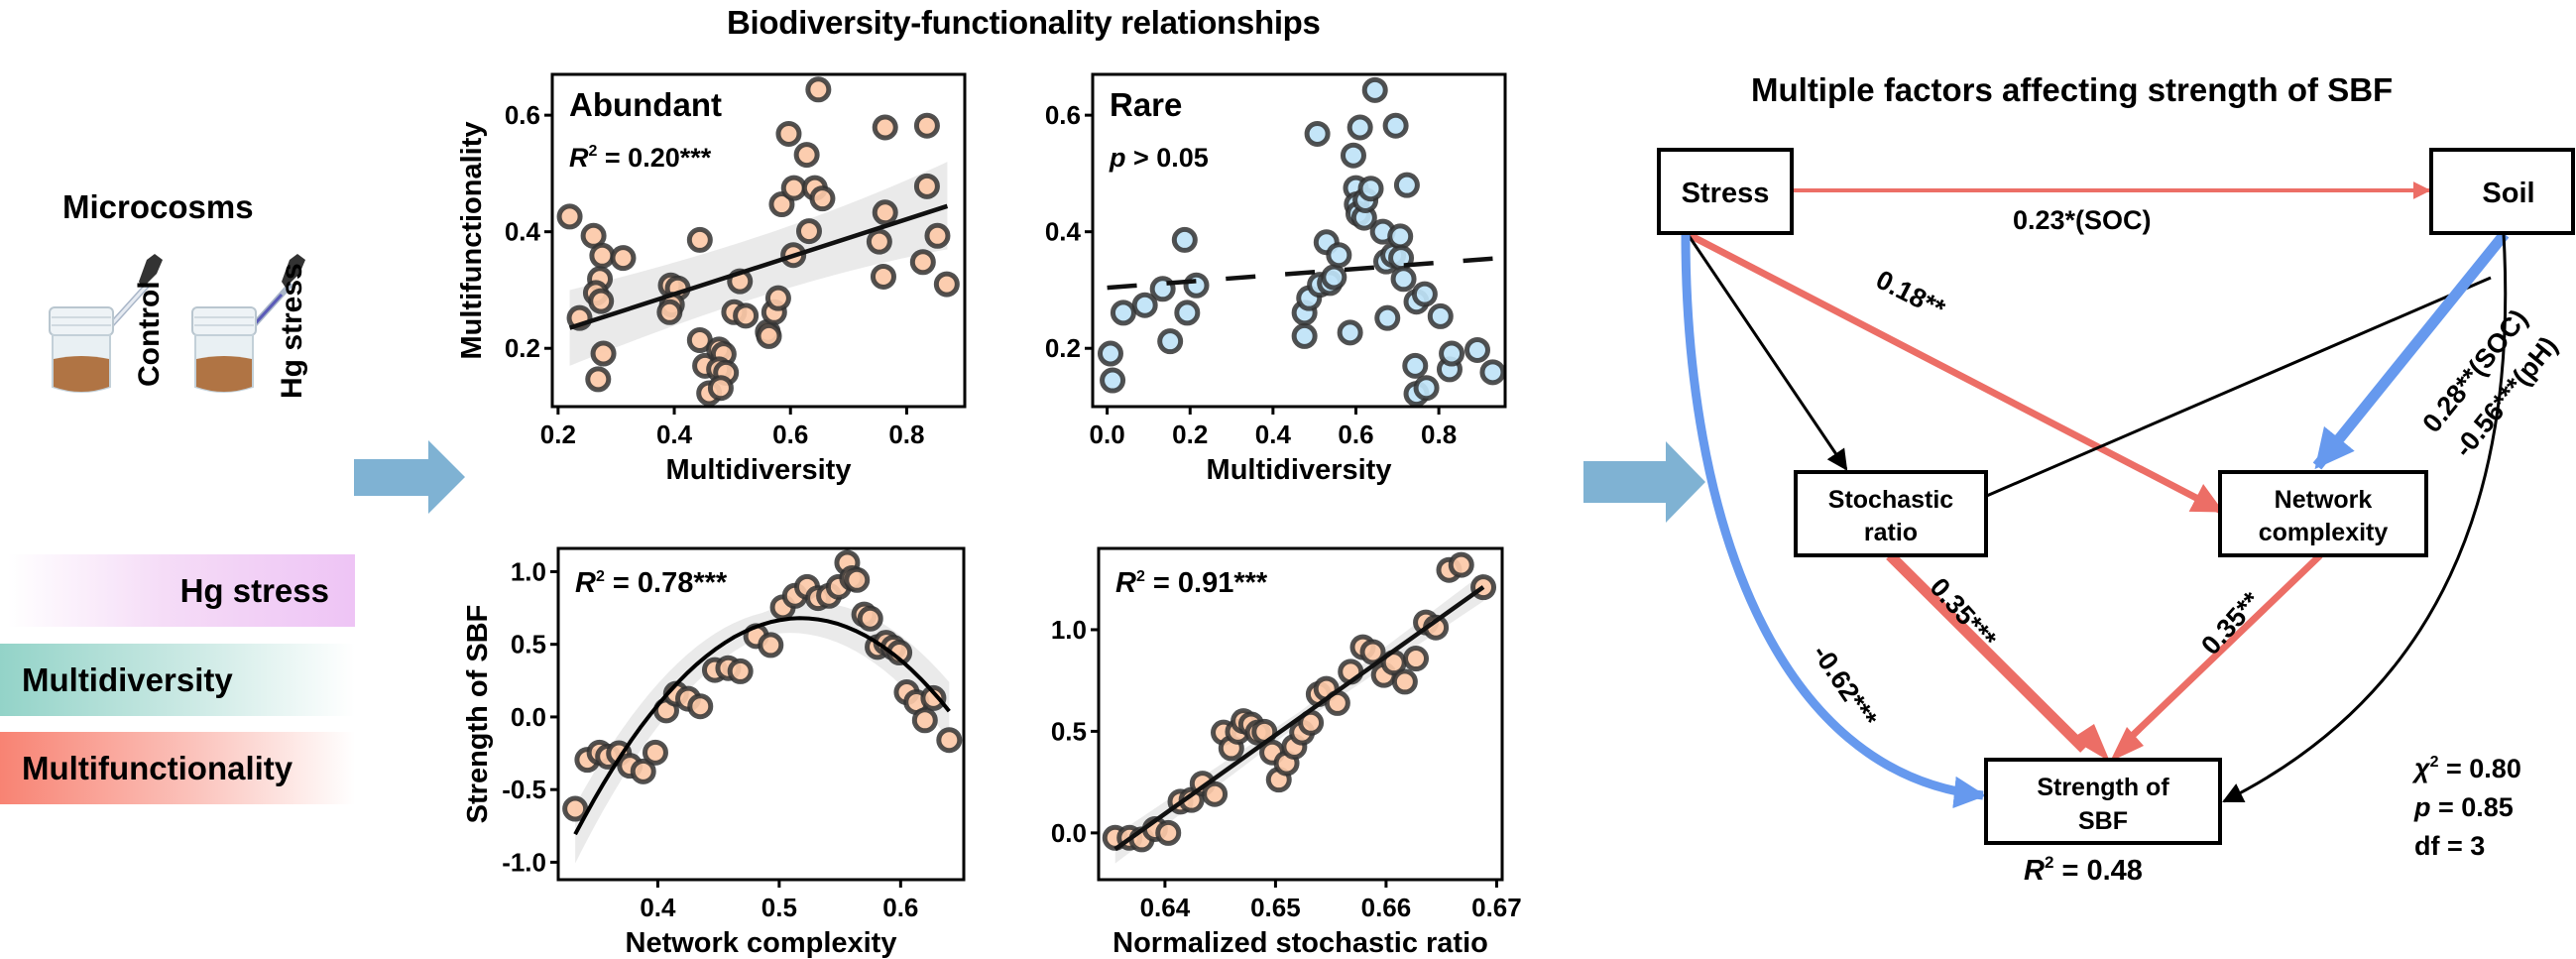 This screenshot has height=959, width=2576. I want to click on node-stochastic-label-2: ratio, so click(1891, 532).